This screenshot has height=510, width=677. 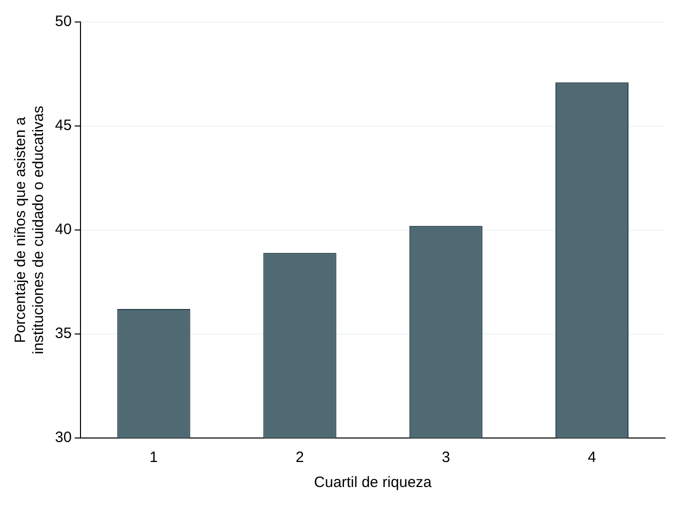 What do you see at coordinates (63, 21) in the screenshot?
I see `y-tick-label: 50` at bounding box center [63, 21].